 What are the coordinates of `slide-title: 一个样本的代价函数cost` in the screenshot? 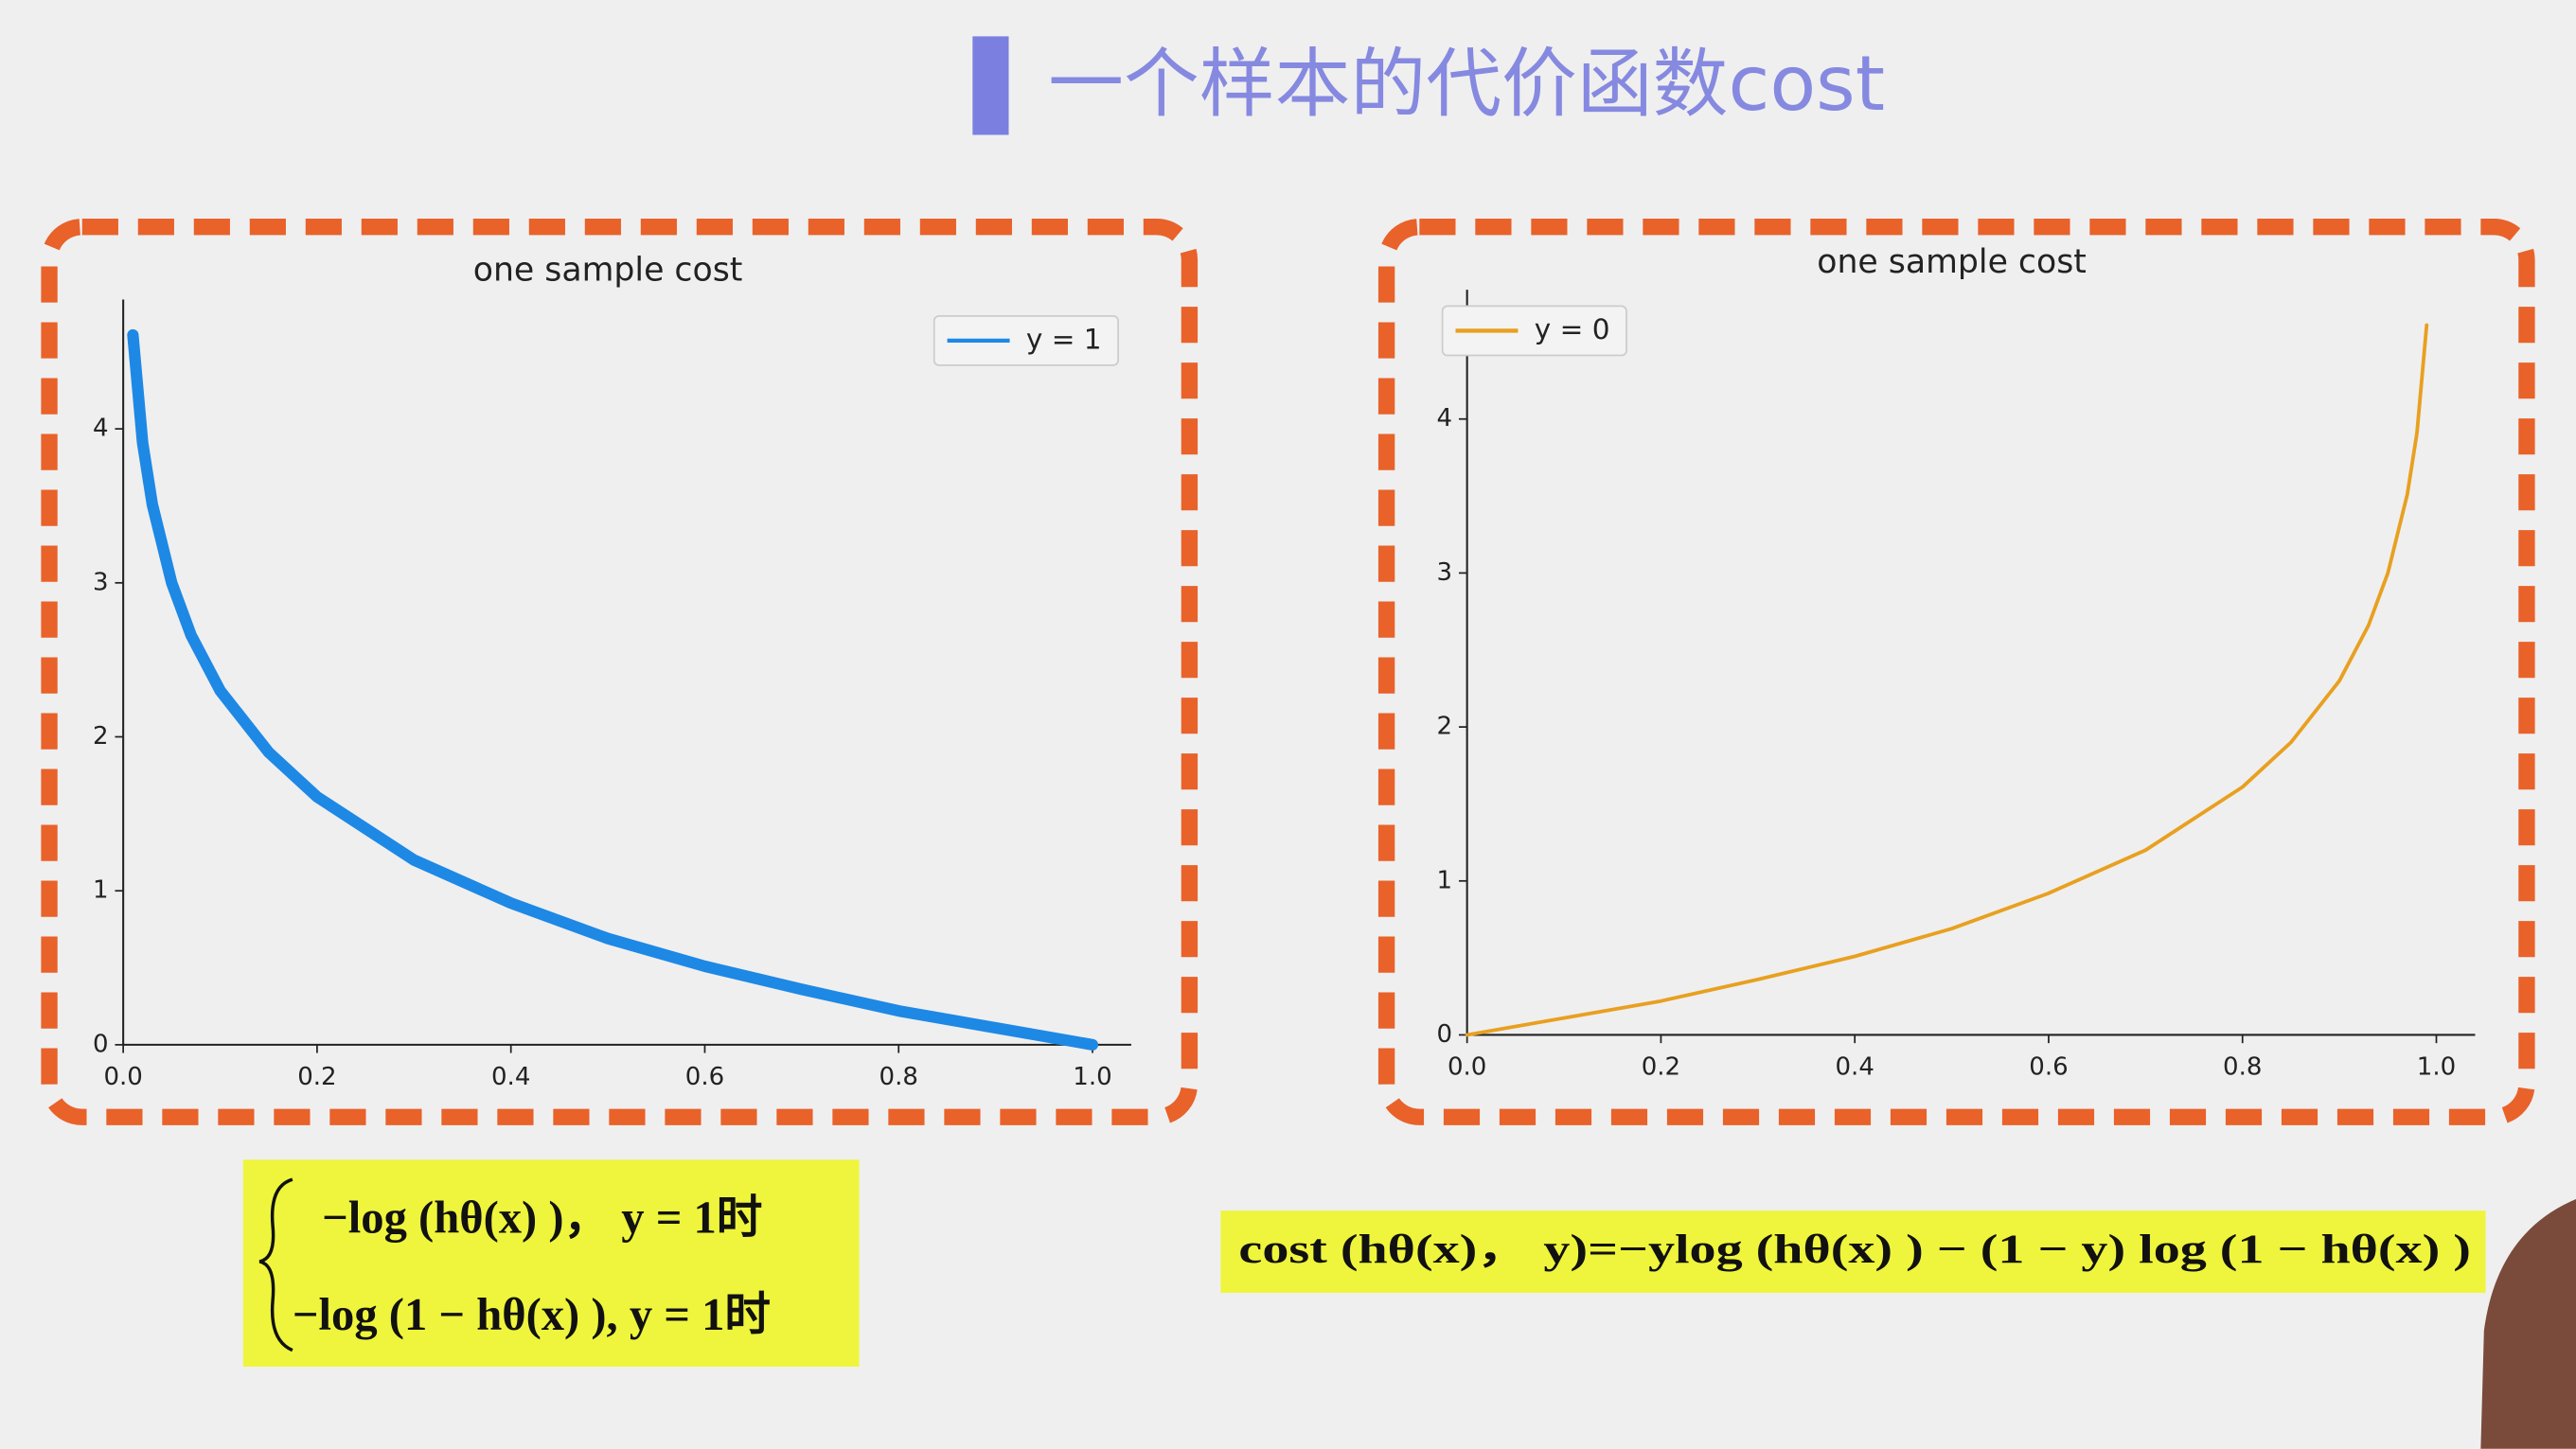 It's located at (1467, 84).